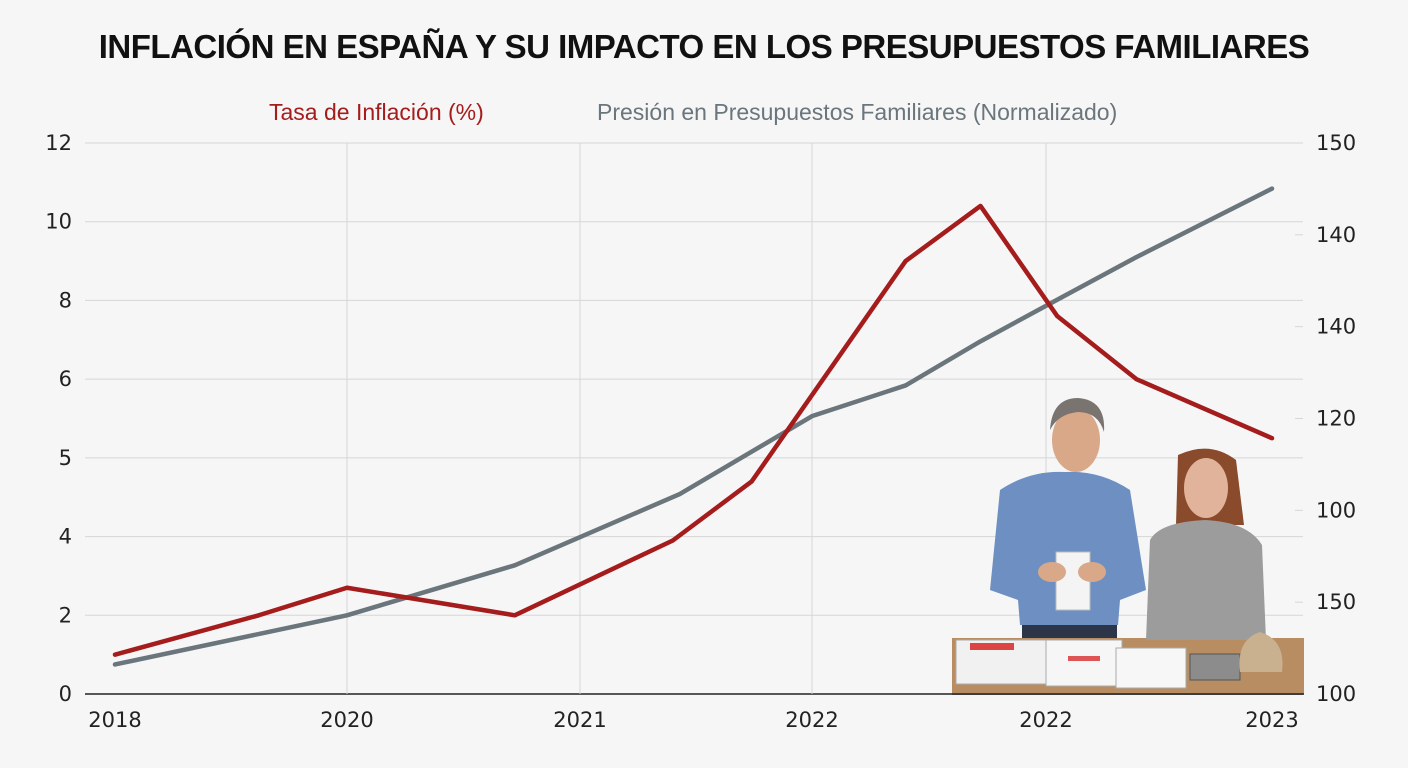 Image resolution: width=1408 pixels, height=768 pixels. What do you see at coordinates (1128, 546) in the screenshot?
I see `worried-couple-illustration` at bounding box center [1128, 546].